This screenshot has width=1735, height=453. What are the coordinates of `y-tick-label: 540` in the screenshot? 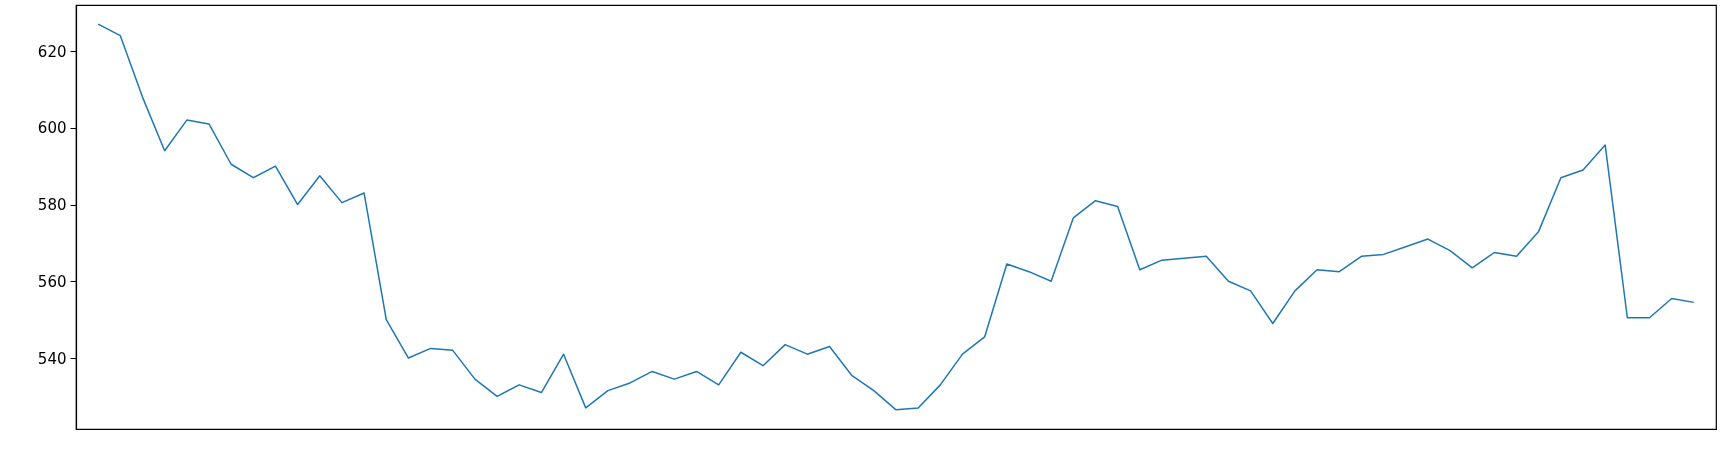 It's located at (52, 358).